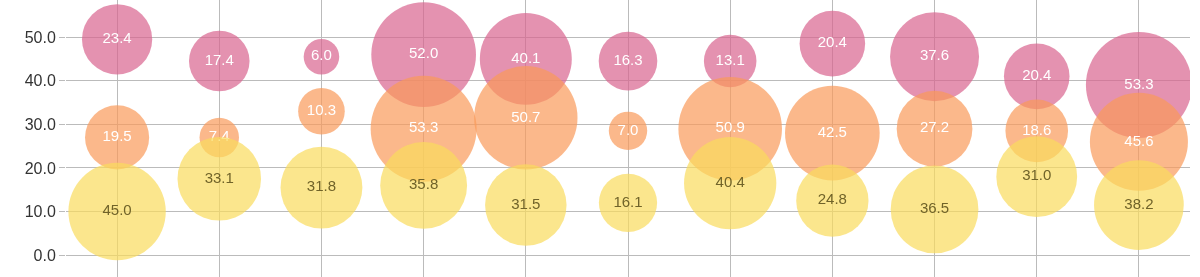 The height and width of the screenshot is (277, 1200). Describe the element at coordinates (117, 38) in the screenshot. I see `data-label: 23.4` at that location.